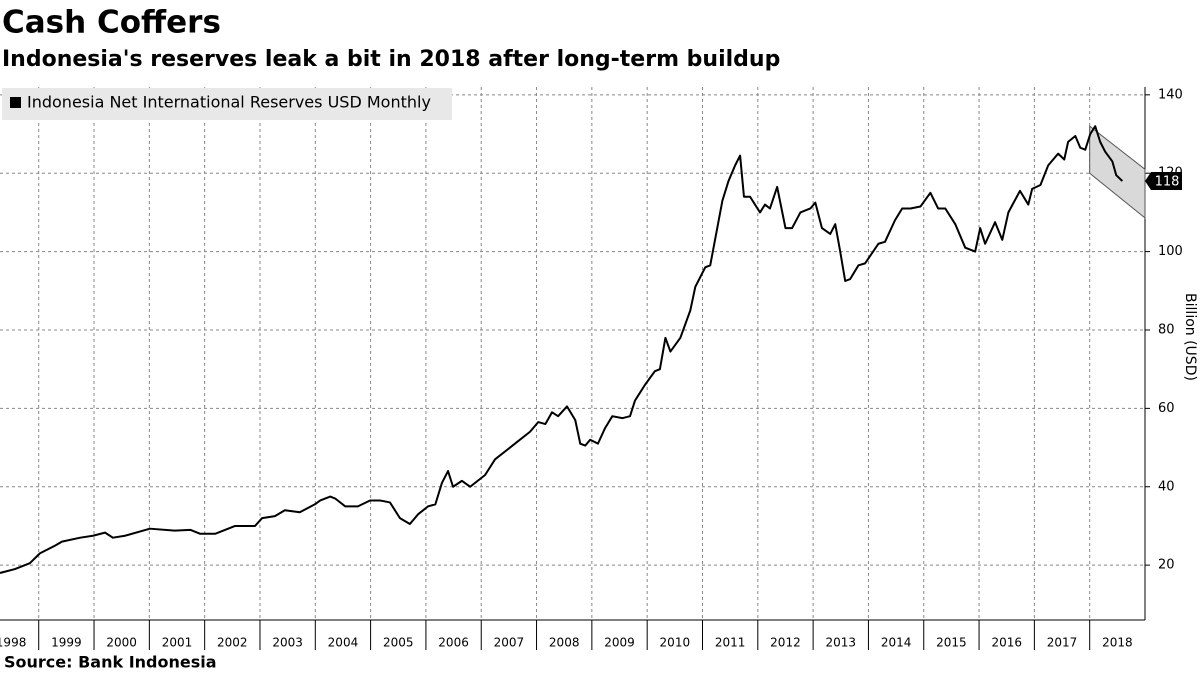 The image size is (1200, 675). I want to click on x-tick-label: 2006, so click(453, 643).